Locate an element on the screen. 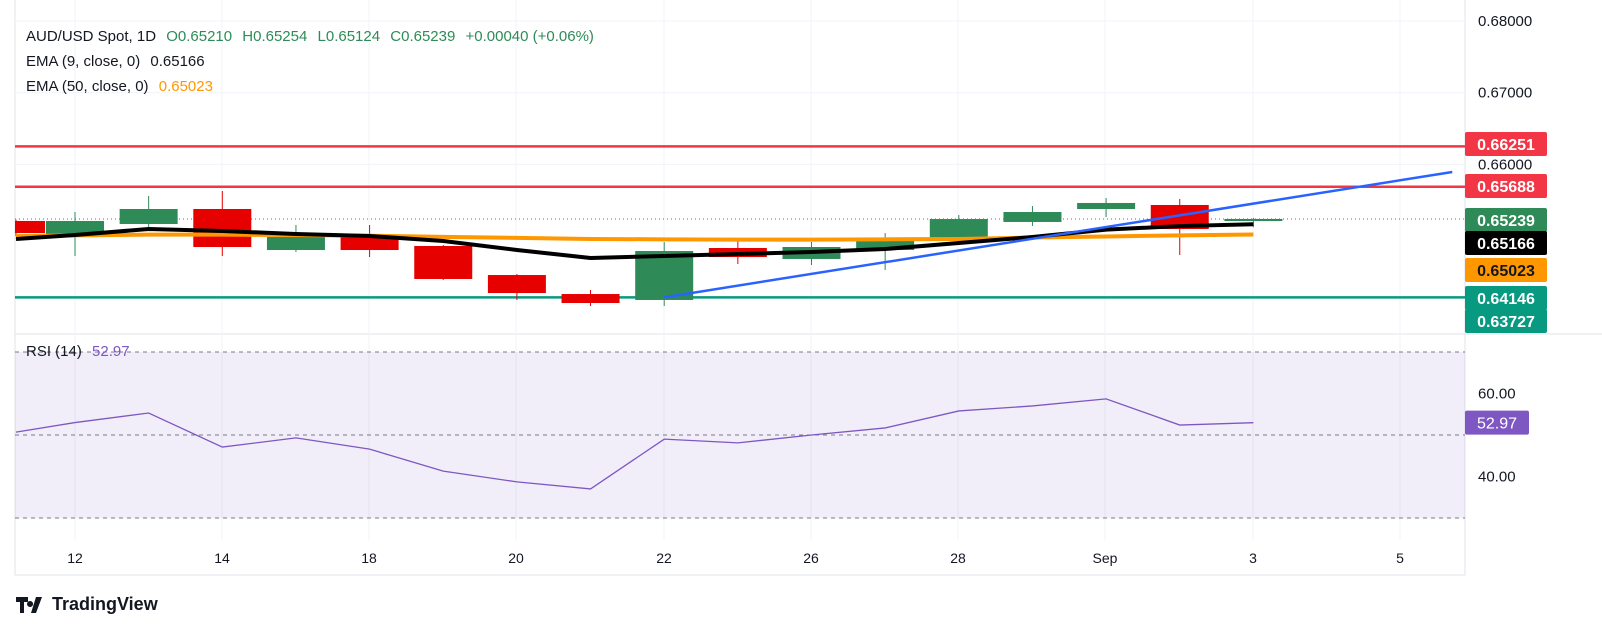 This screenshot has height=644, width=1602. ema50-value: 0.65023 is located at coordinates (185, 86).